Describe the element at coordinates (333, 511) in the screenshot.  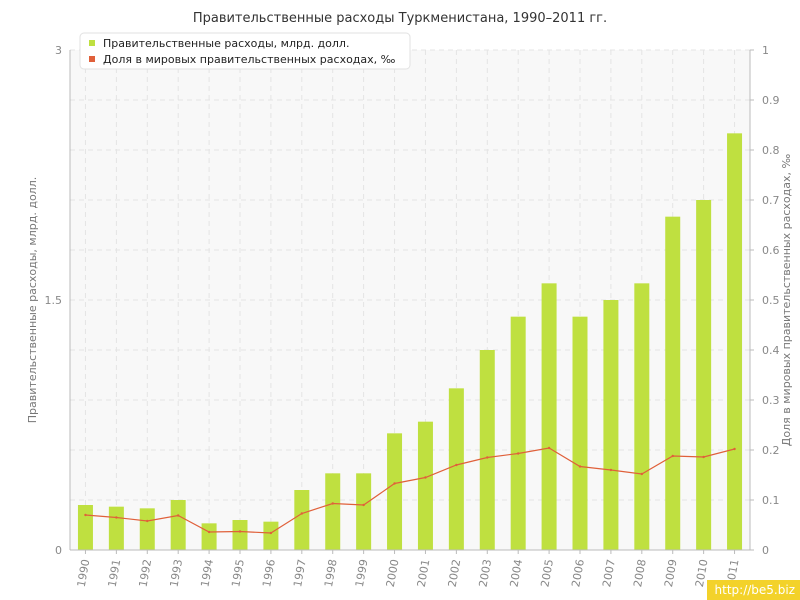
I see `bar-1998` at that location.